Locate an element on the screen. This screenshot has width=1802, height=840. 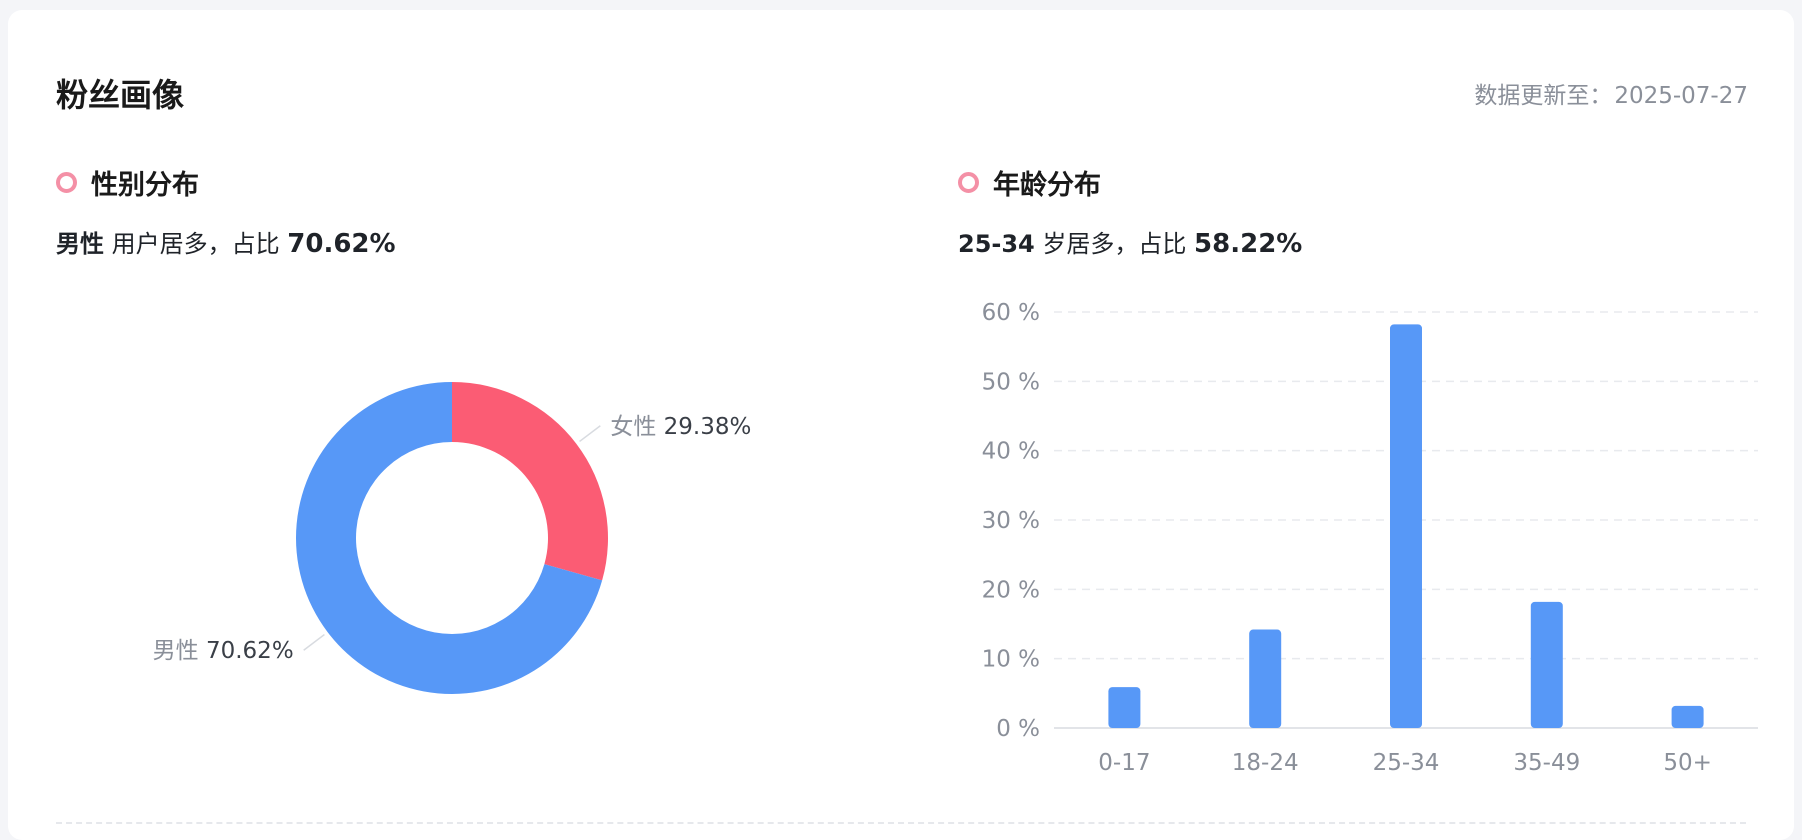
donut-label-name: 女性 is located at coordinates (636, 427).